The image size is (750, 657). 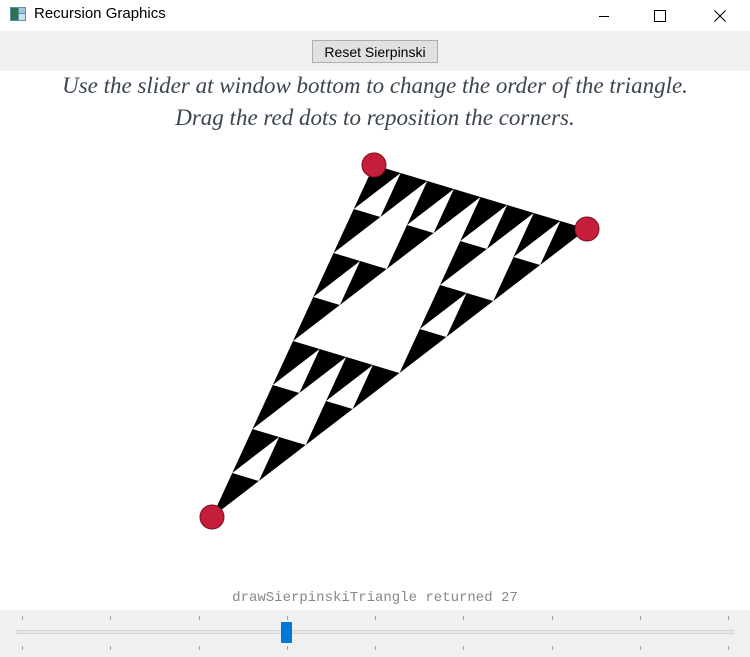 I want to click on maximize-icon, so click(x=660, y=15).